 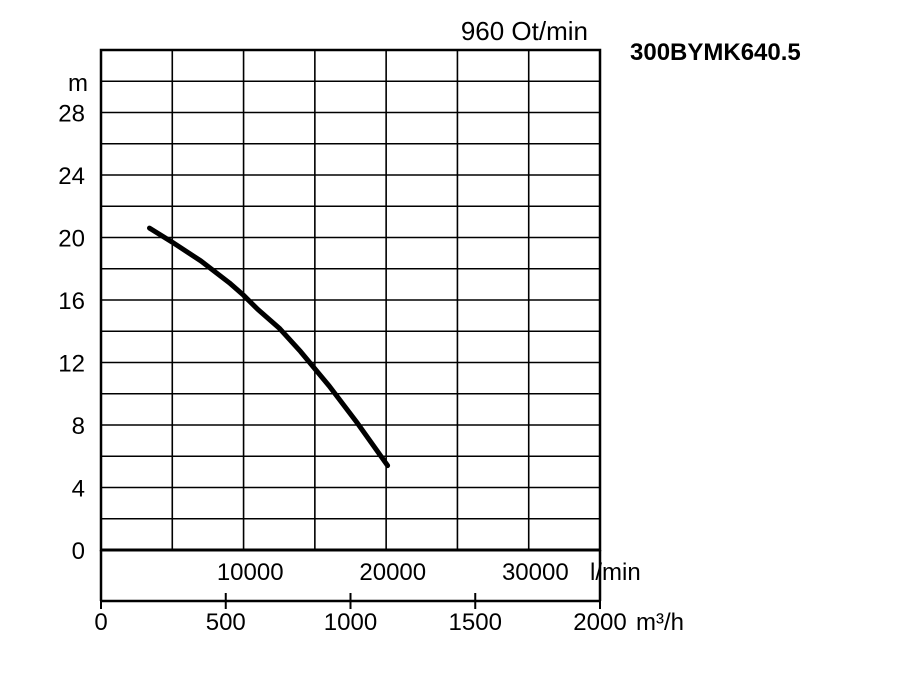 What do you see at coordinates (535, 572) in the screenshot?
I see `x-tick-label-lmin: 30000` at bounding box center [535, 572].